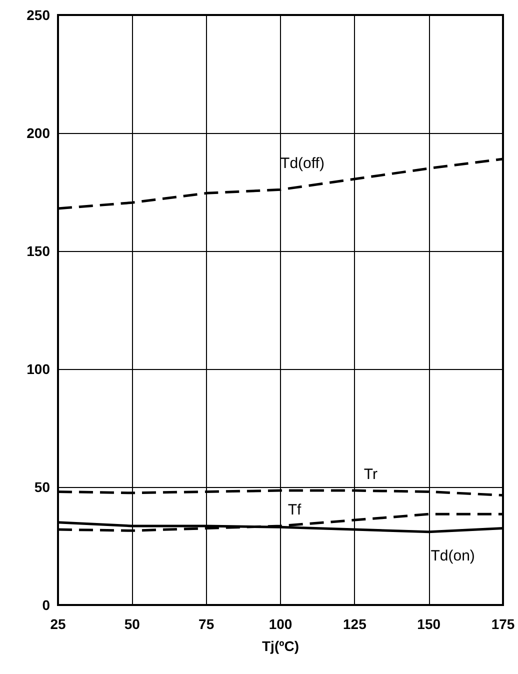  Describe the element at coordinates (38, 369) in the screenshot. I see `y-tick-label: 100` at that location.